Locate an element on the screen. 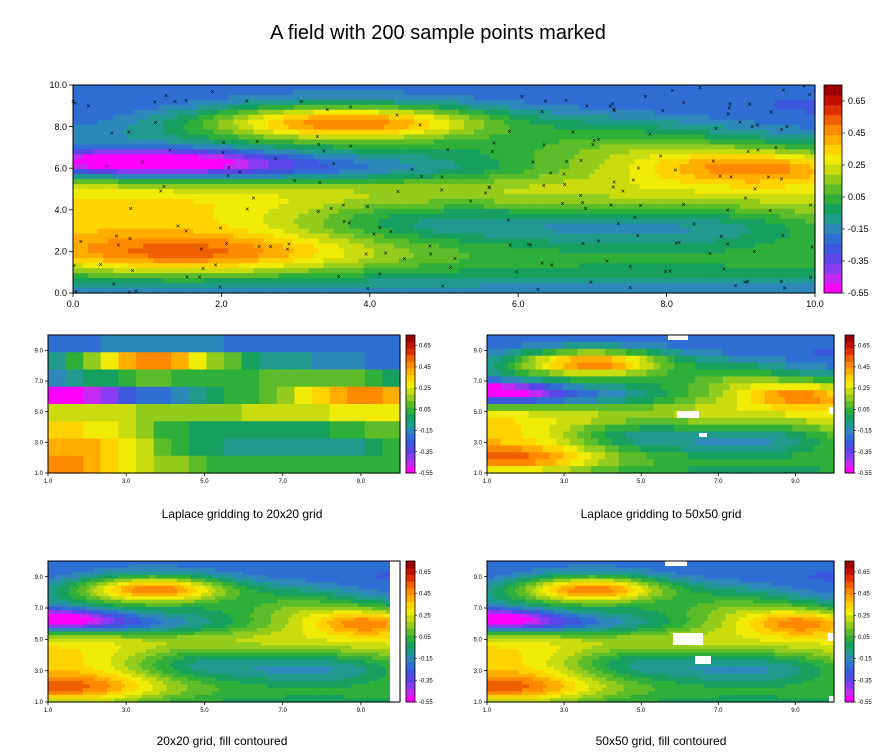  x-tick-label: 6.0 is located at coordinates (518, 304).